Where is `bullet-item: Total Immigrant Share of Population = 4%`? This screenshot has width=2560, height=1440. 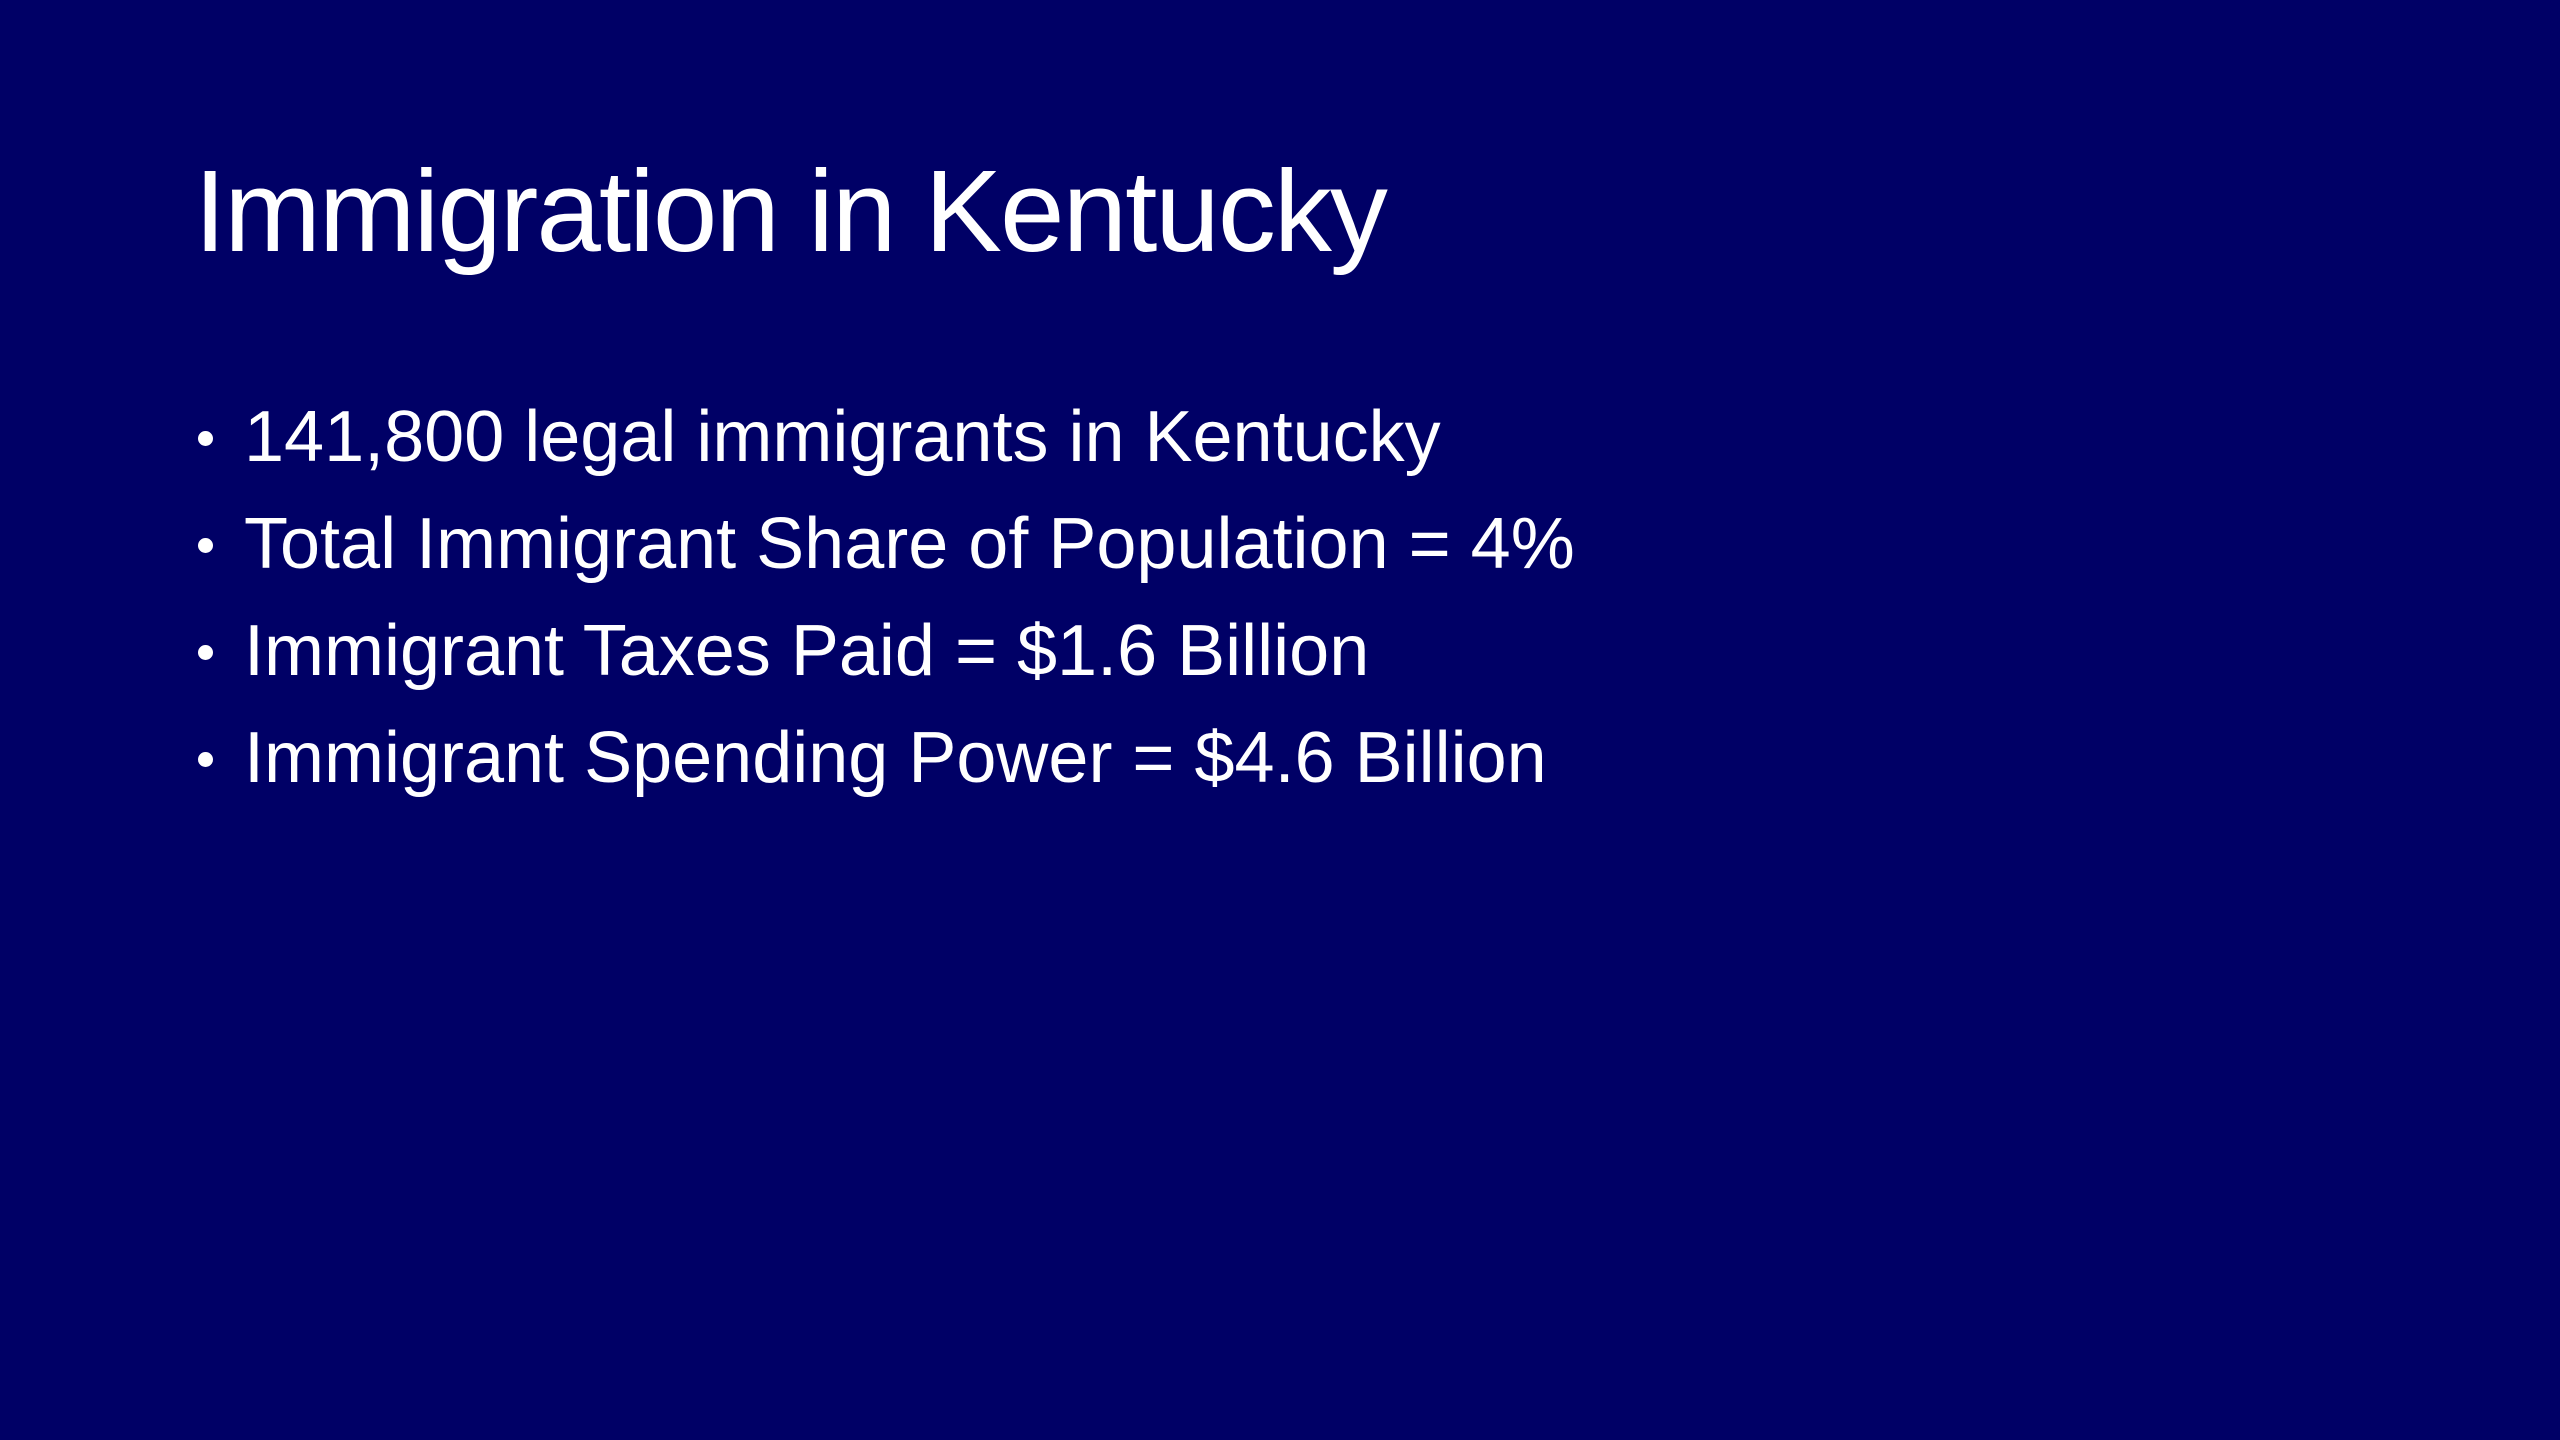 bullet-item: Total Immigrant Share of Population = 4% is located at coordinates (884, 544).